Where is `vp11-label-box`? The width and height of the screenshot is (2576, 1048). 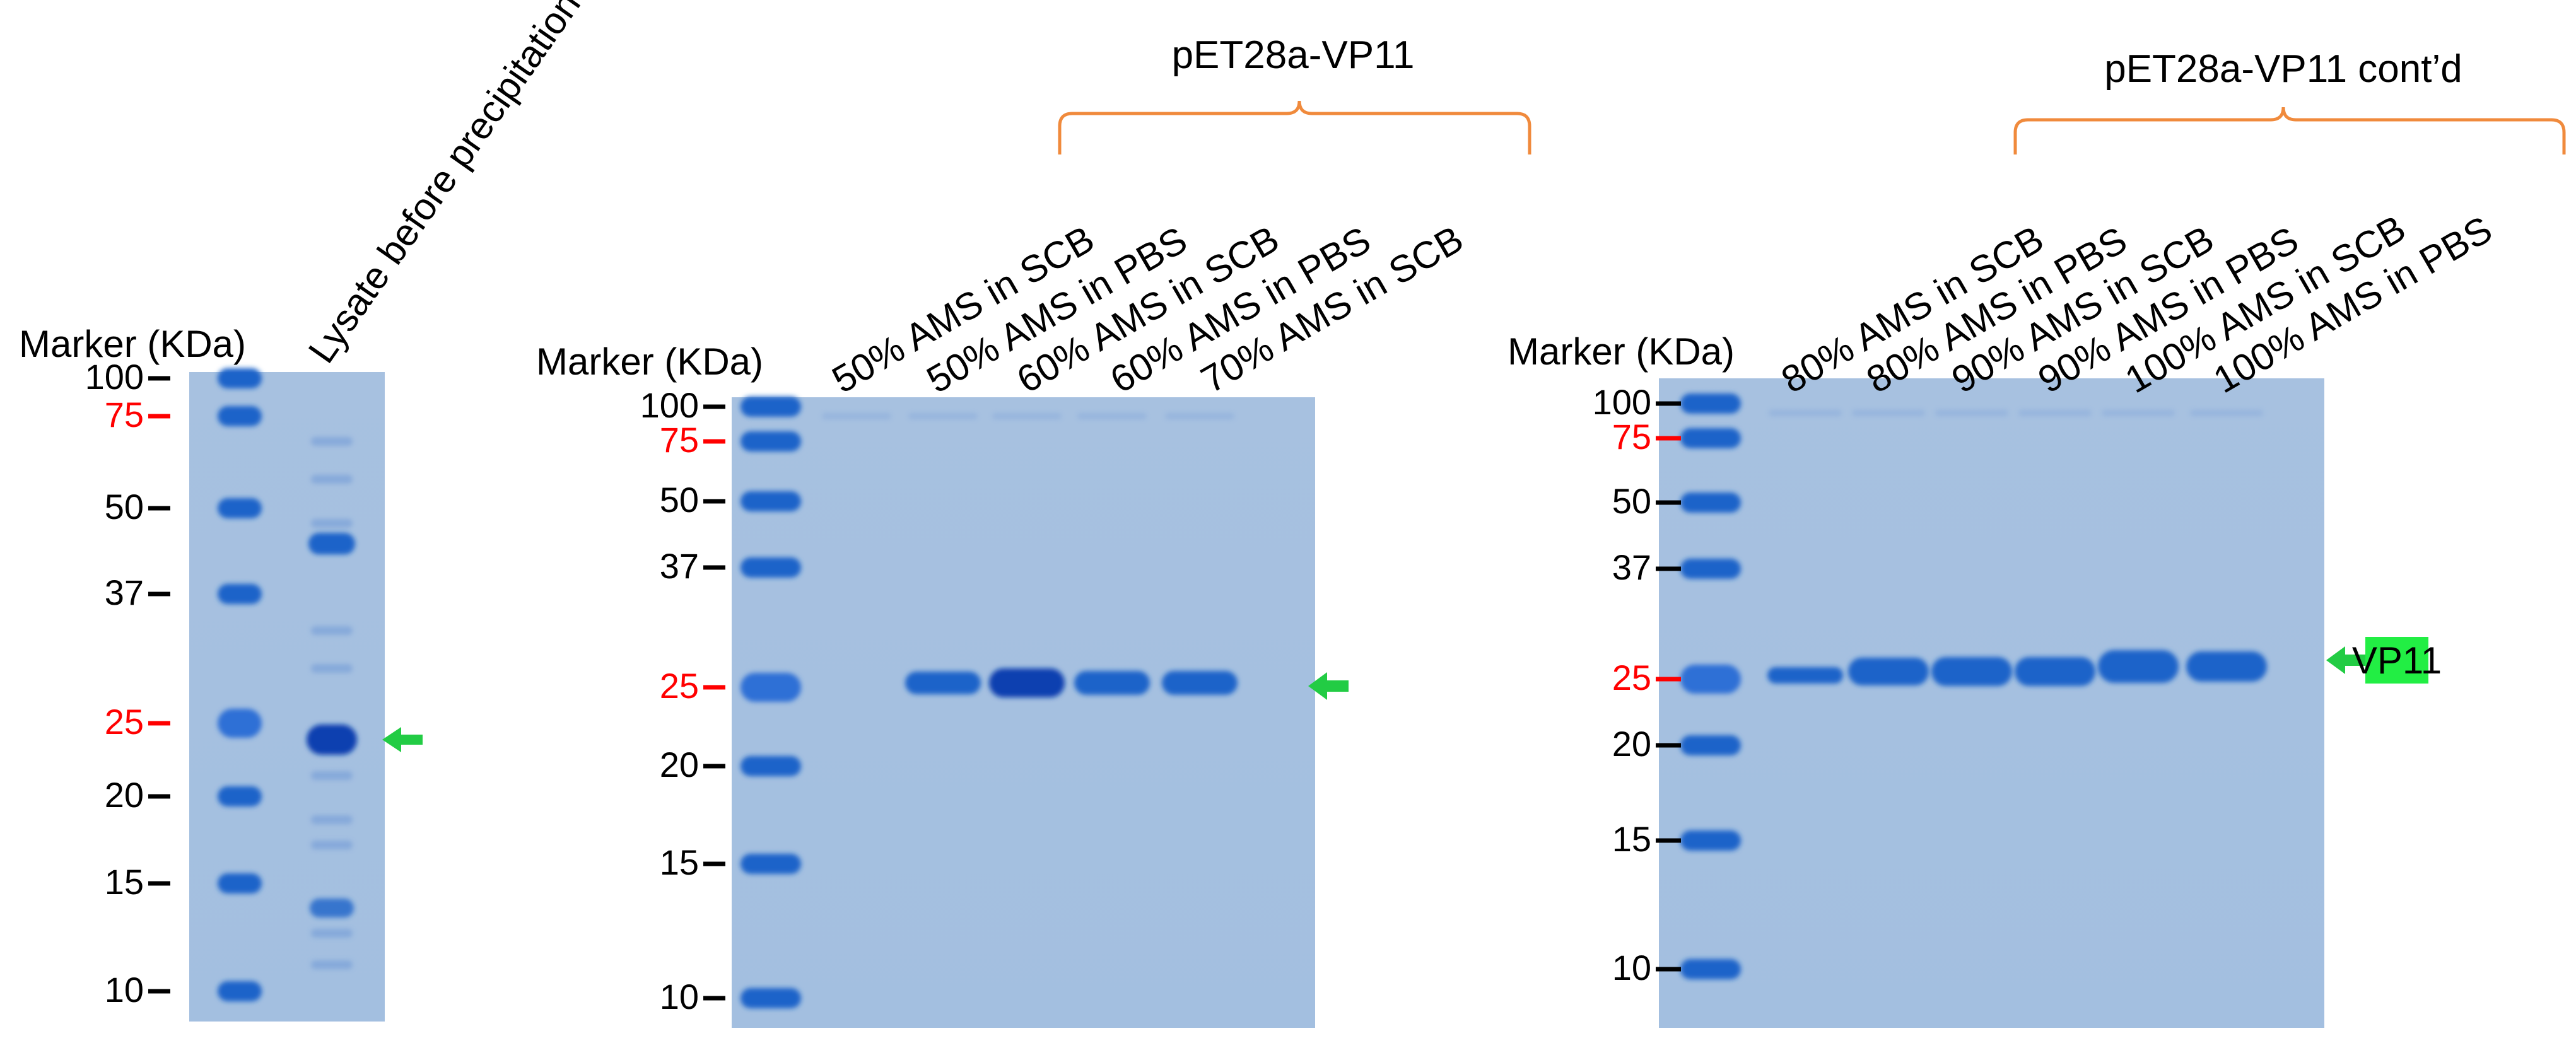
vp11-label-box is located at coordinates (2396, 660).